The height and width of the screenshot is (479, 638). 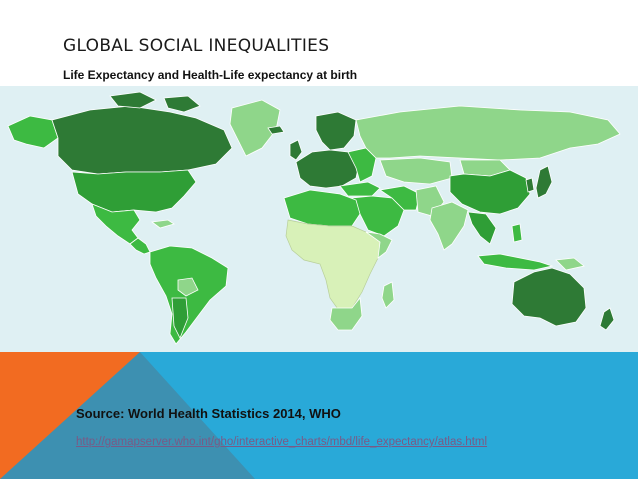 I want to click on orange-triangle, so click(x=70, y=415).